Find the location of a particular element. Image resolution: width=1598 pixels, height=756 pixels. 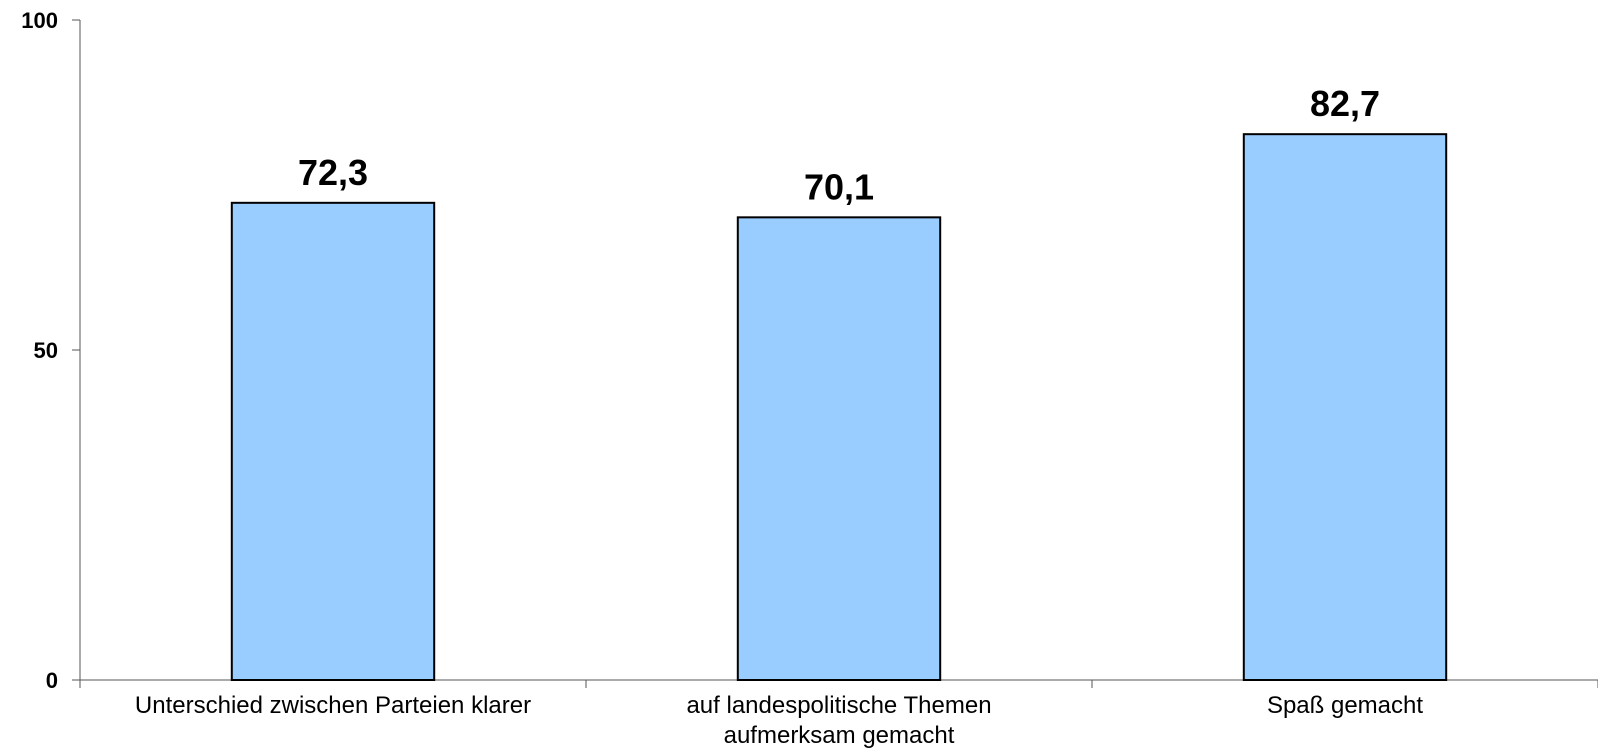

data-label: 82,7 is located at coordinates (1345, 103).